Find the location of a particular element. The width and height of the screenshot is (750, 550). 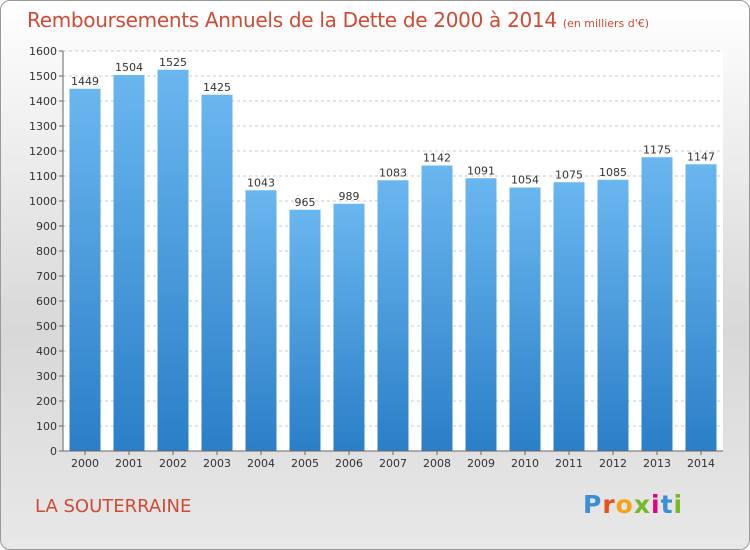

y-tick-label: 1400 is located at coordinates (43, 101).